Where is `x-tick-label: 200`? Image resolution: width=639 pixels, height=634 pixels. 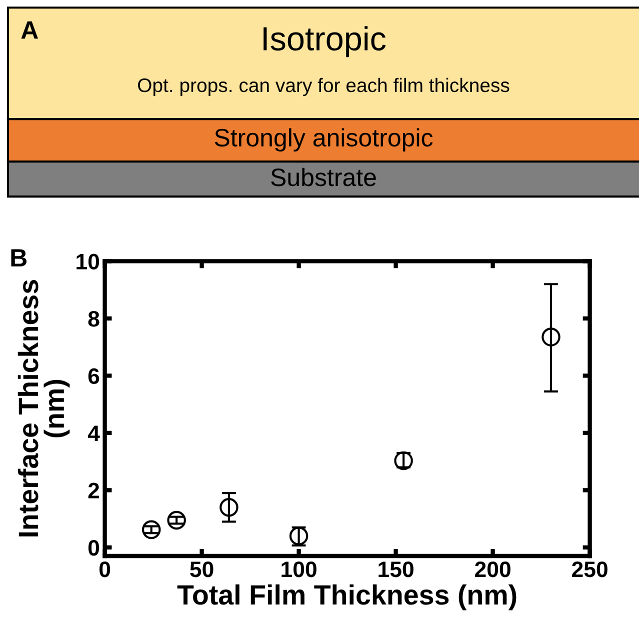 x-tick-label: 200 is located at coordinates (492, 569).